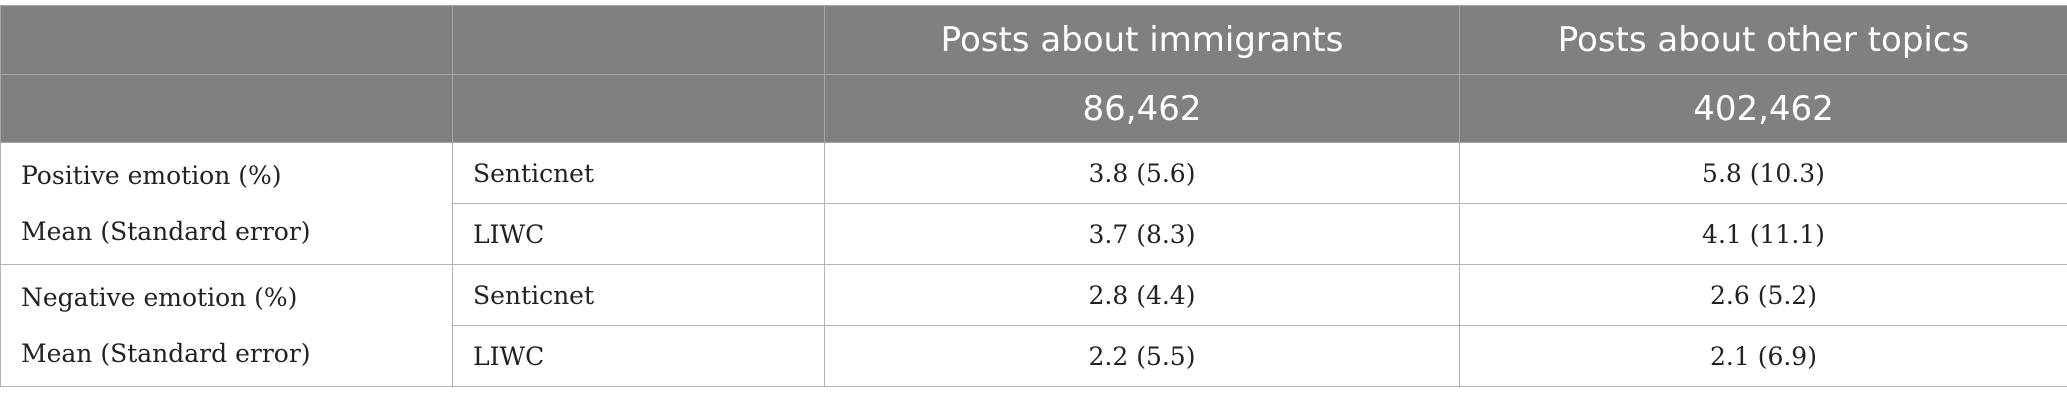  Describe the element at coordinates (1763, 40) in the screenshot. I see `header-other-topics: Posts about other topics` at that location.